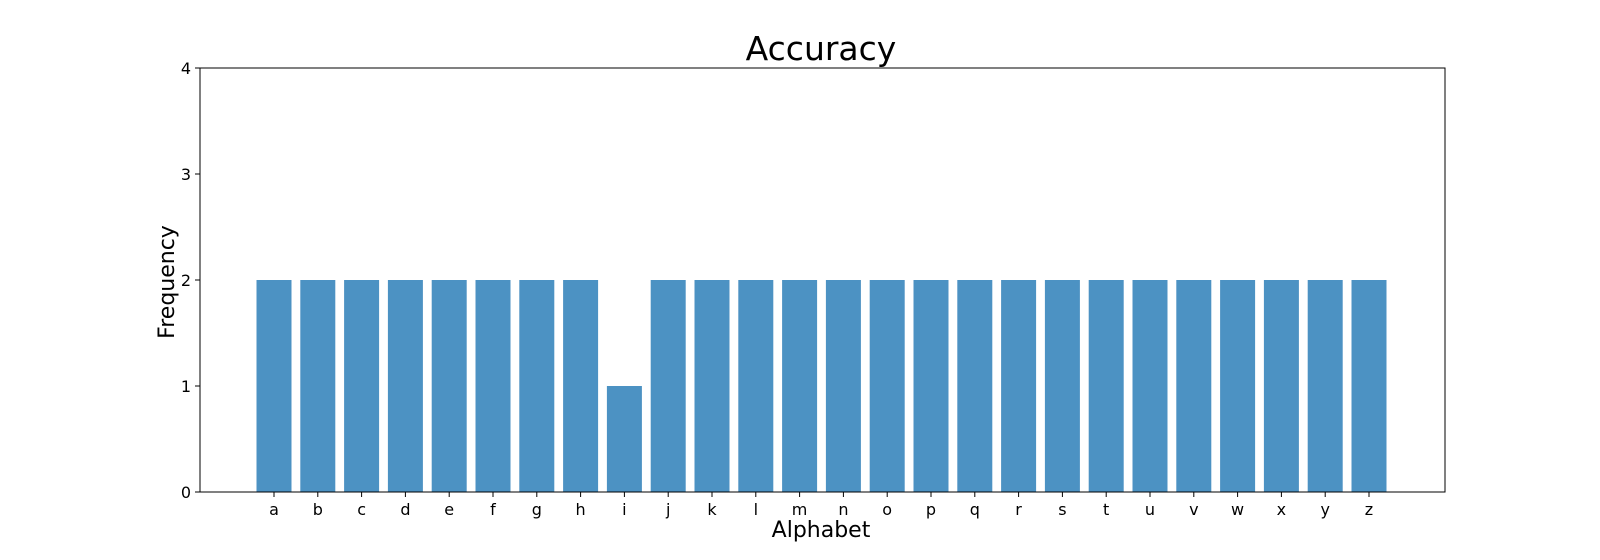 This screenshot has height=560, width=1600. I want to click on bar-y, so click(1325, 386).